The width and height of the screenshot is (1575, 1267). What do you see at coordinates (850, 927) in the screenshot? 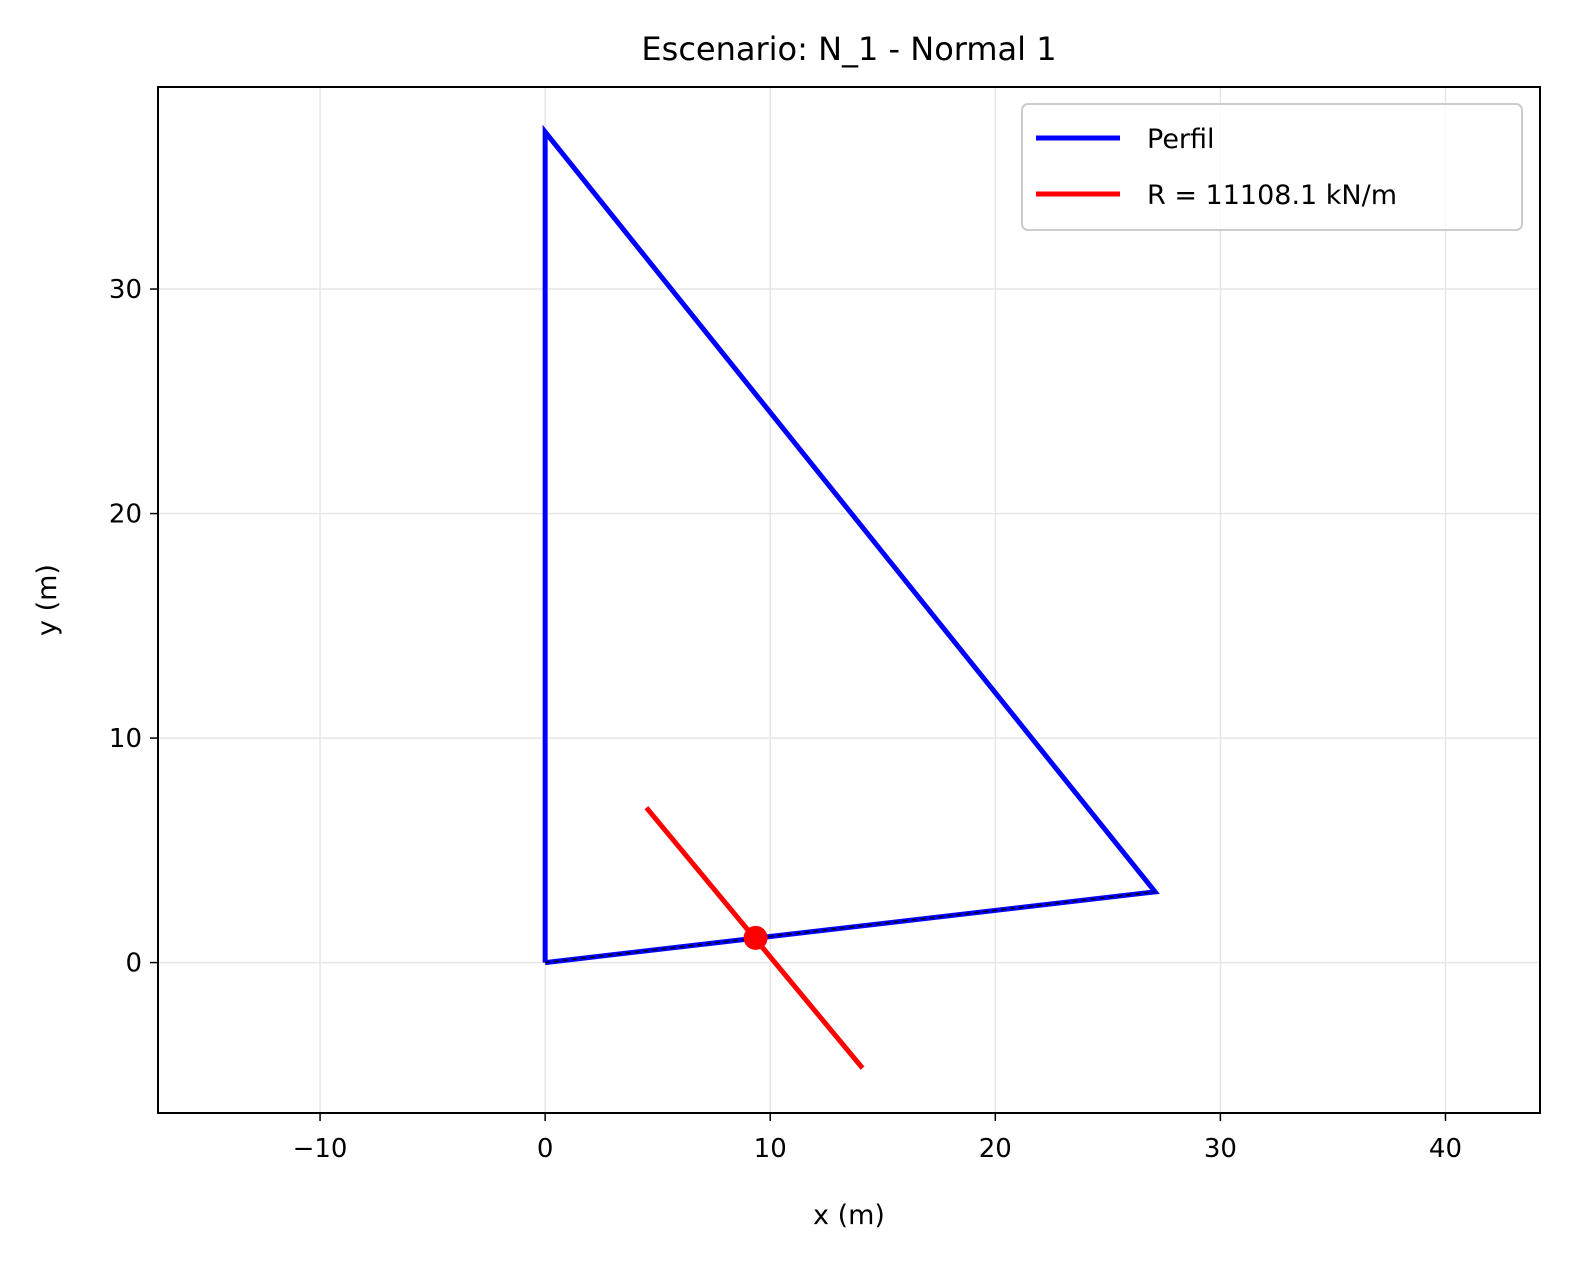
I see `base-line-dashed` at bounding box center [850, 927].